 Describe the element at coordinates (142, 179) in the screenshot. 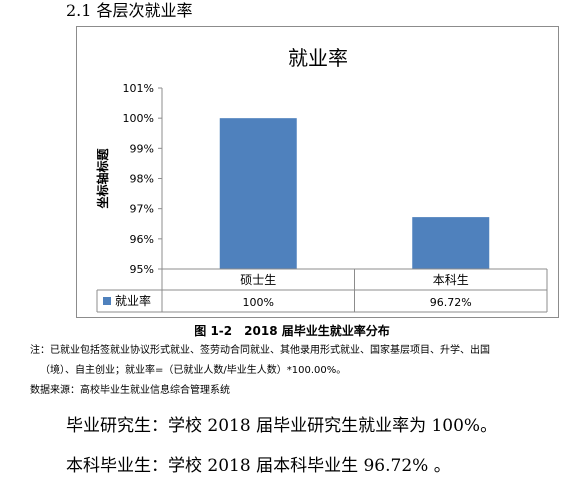

I see `y-tick-label: 98%` at that location.